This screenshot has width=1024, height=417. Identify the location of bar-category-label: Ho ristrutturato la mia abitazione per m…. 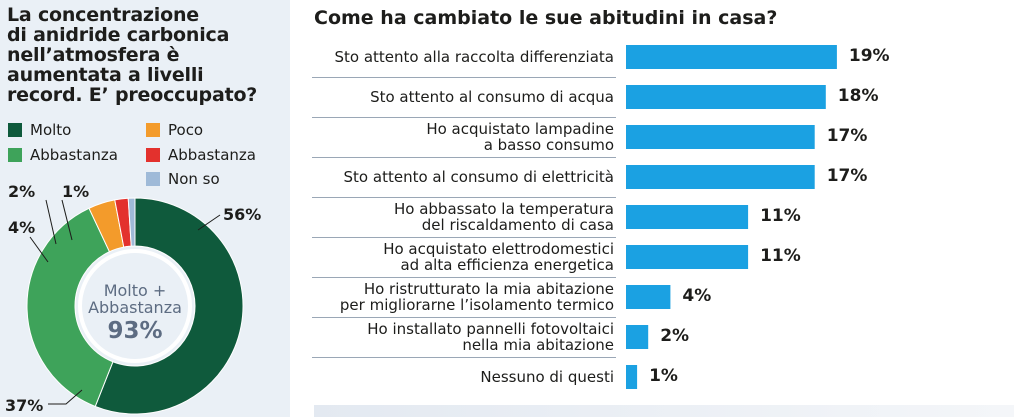
(476, 297).